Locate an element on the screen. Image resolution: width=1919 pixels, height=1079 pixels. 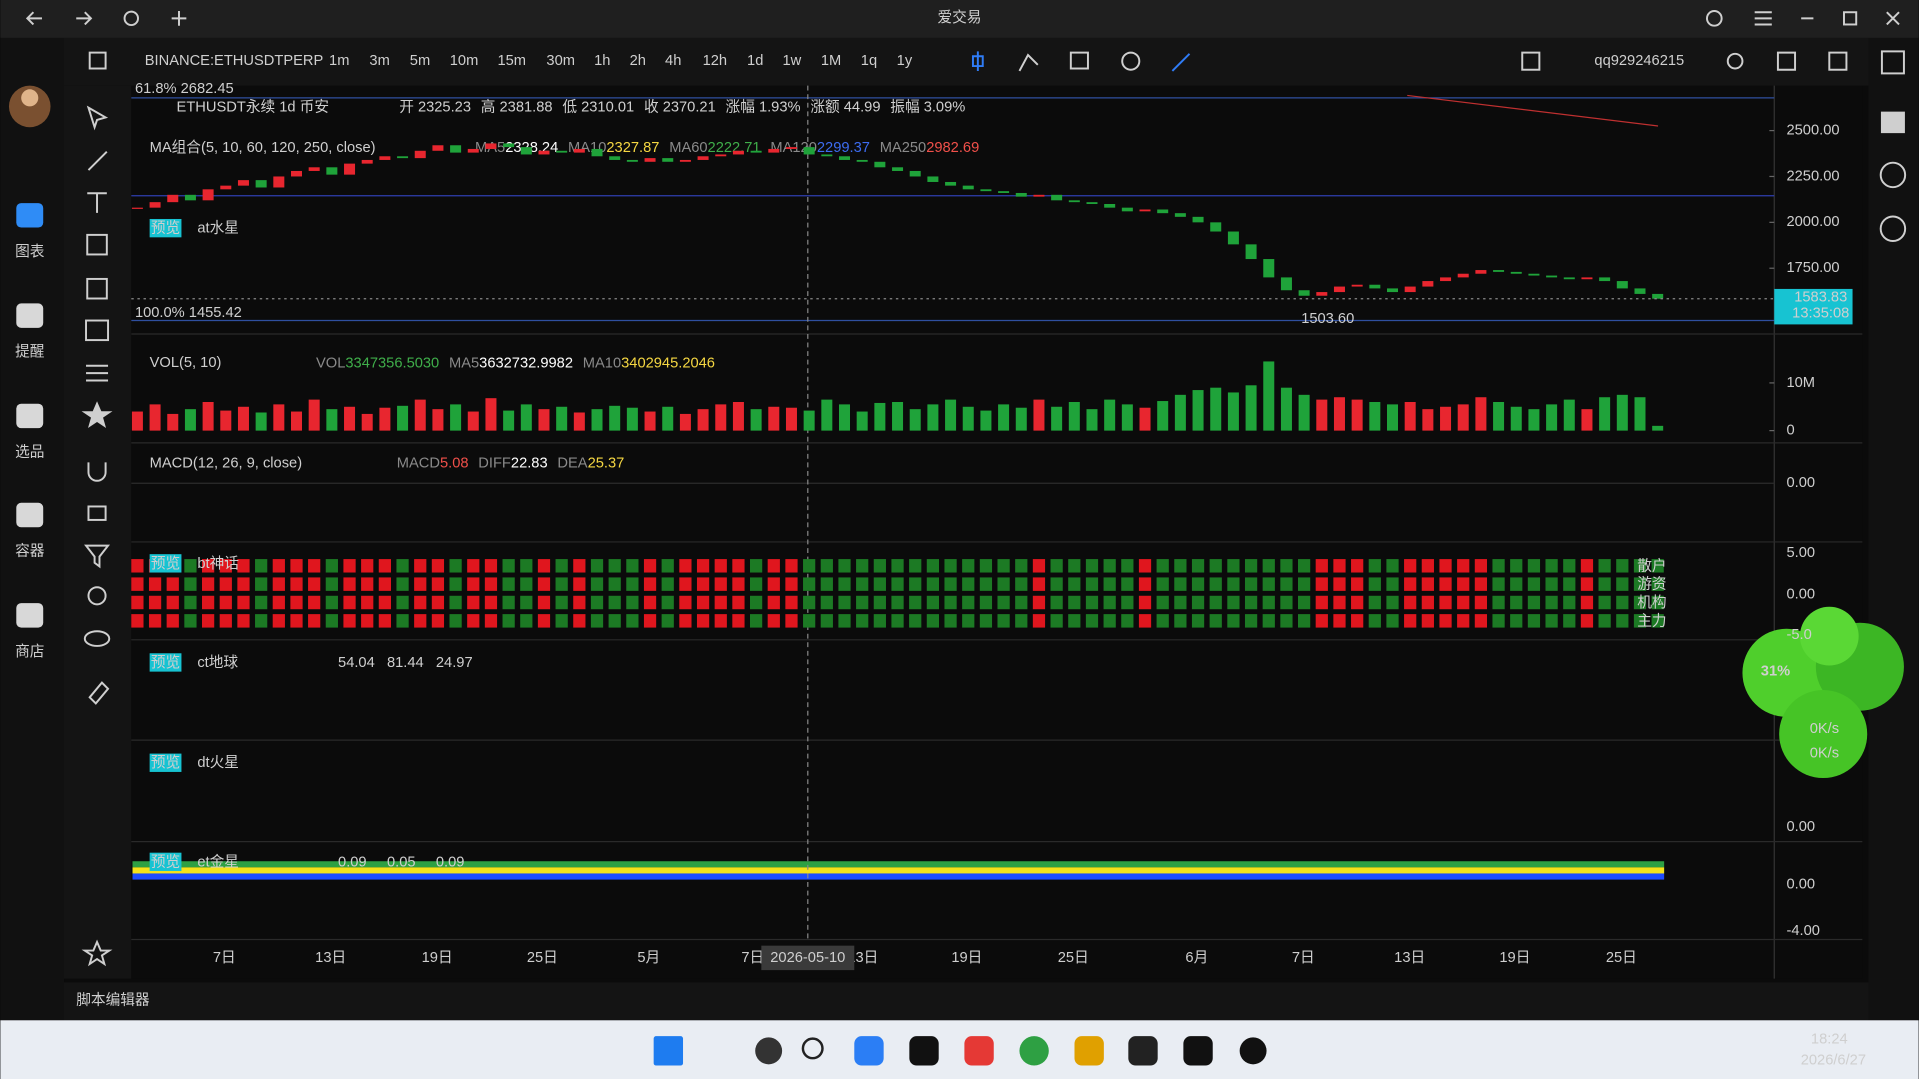
interval: 10m is located at coordinates (464, 61).